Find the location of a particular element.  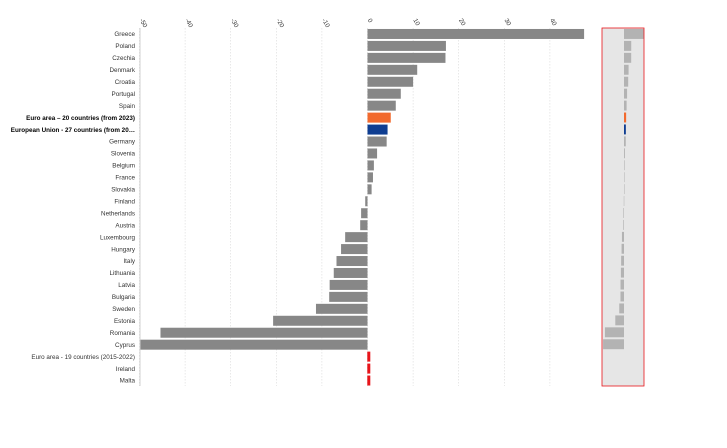

x-tick-label: 40 is located at coordinates (553, 23).